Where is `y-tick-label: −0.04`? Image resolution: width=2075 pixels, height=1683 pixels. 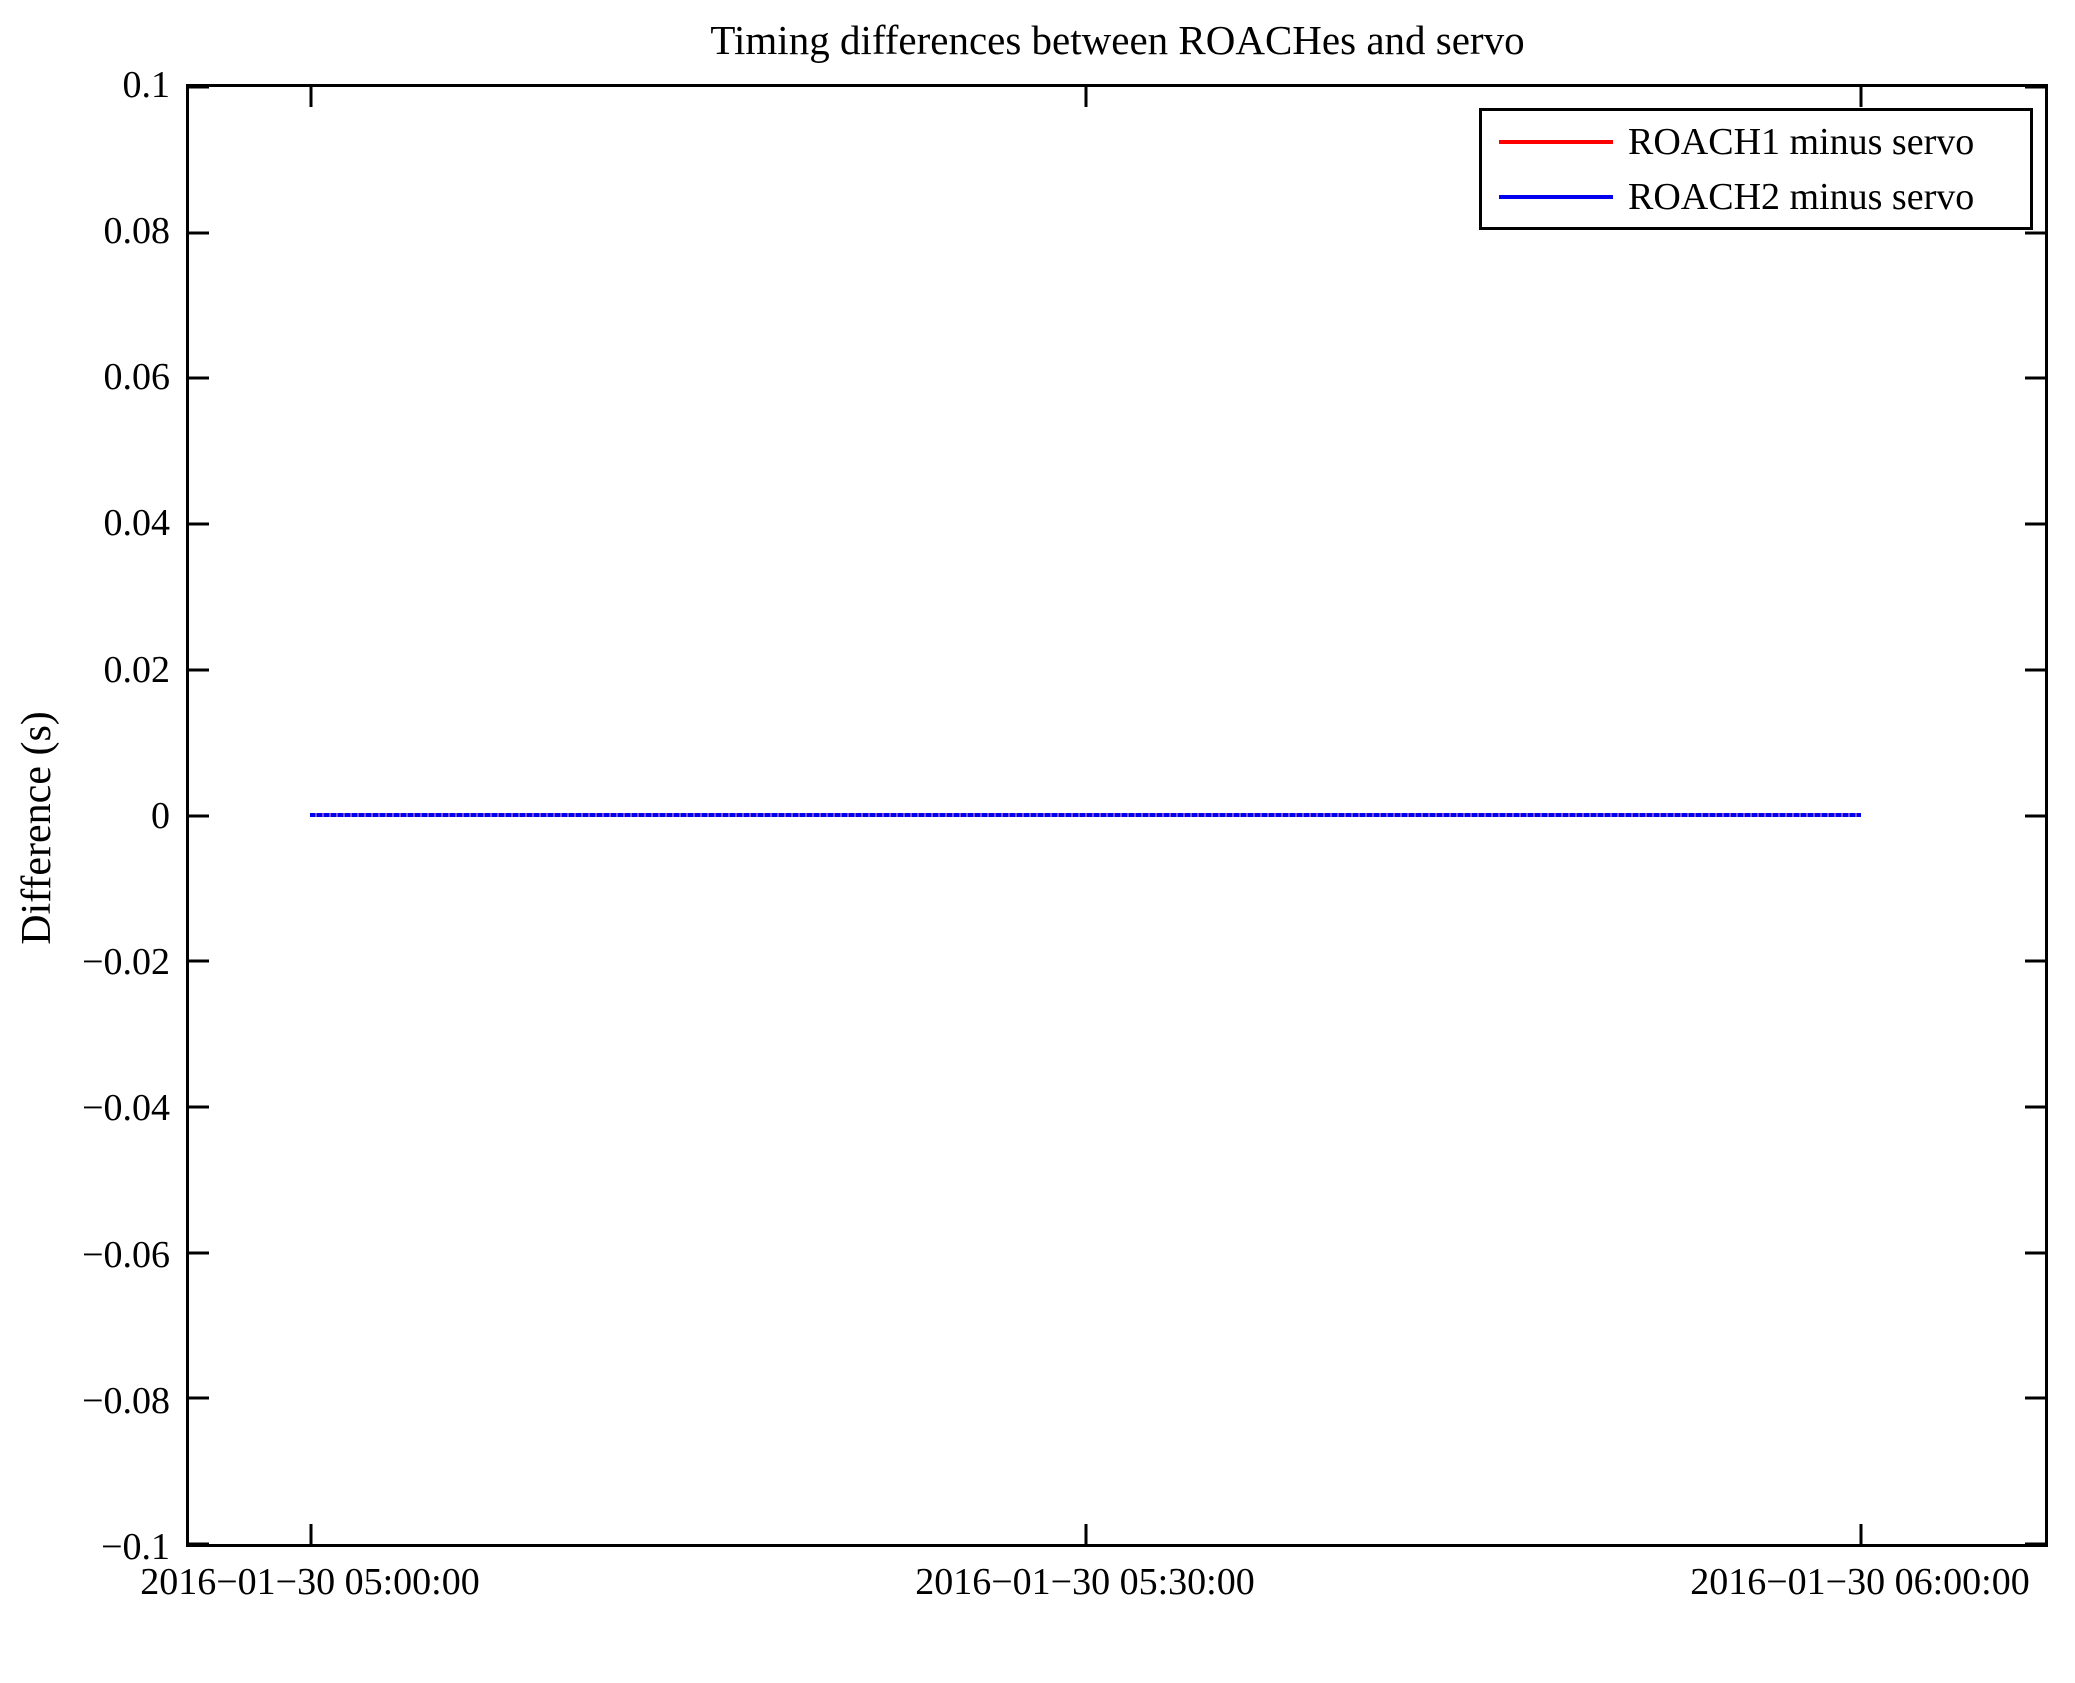 y-tick-label: −0.04 is located at coordinates (126, 1108).